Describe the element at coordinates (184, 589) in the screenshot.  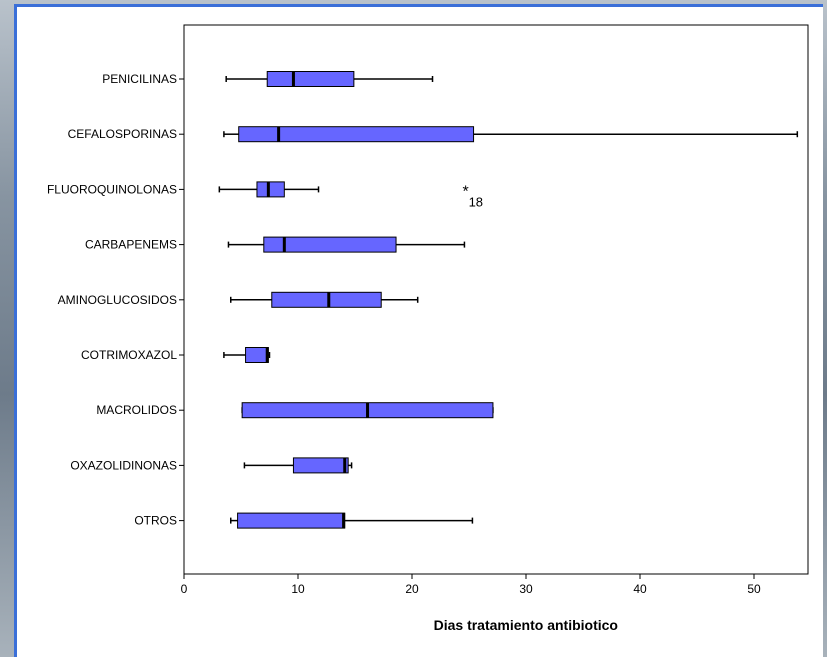
I see `x-tick-label: 0` at that location.